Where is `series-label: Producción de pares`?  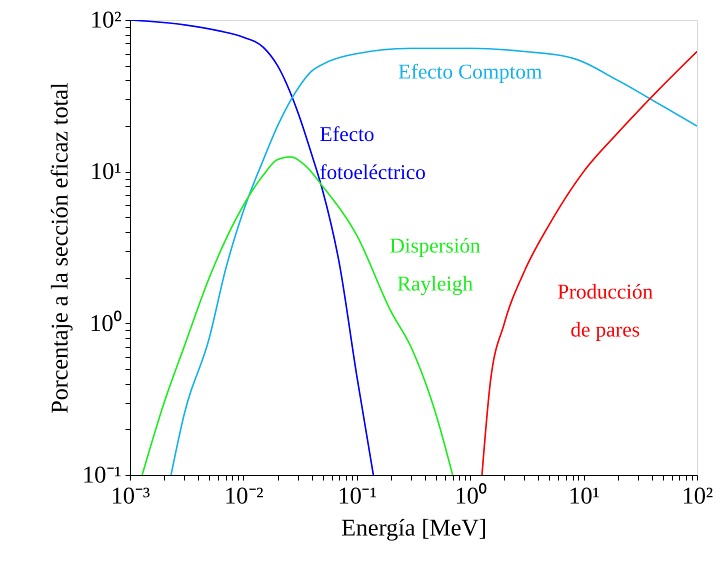 series-label: Producción de pares is located at coordinates (605, 310).